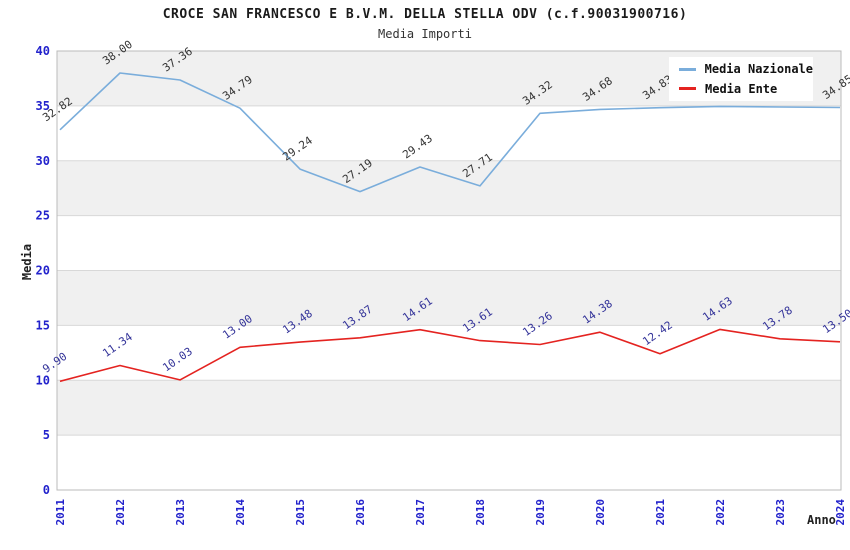 Image resolution: width=850 pixels, height=550 pixels. Describe the element at coordinates (687, 89) in the screenshot. I see `legend-swatch-ente-icon` at that location.